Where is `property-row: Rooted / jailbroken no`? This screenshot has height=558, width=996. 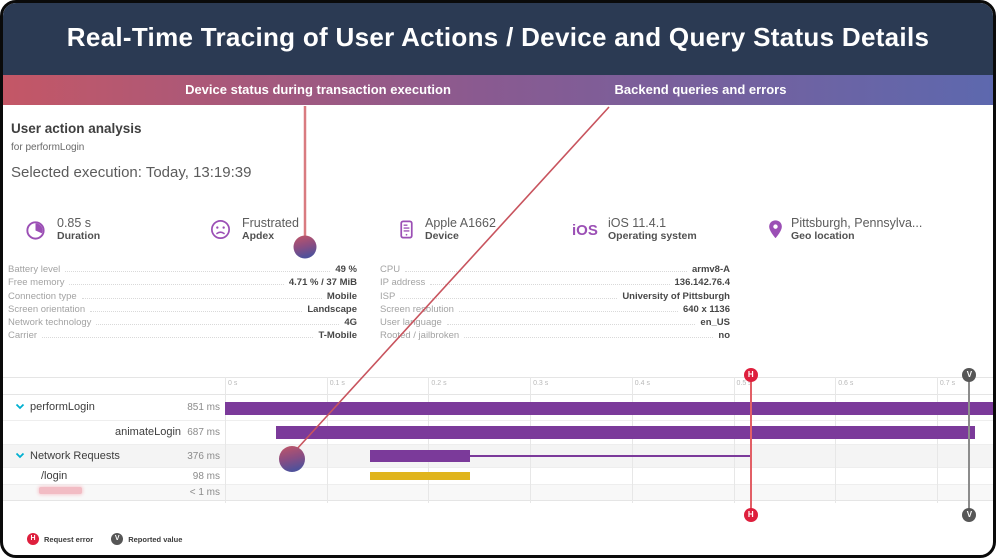 property-row: Rooted / jailbroken no is located at coordinates (555, 336).